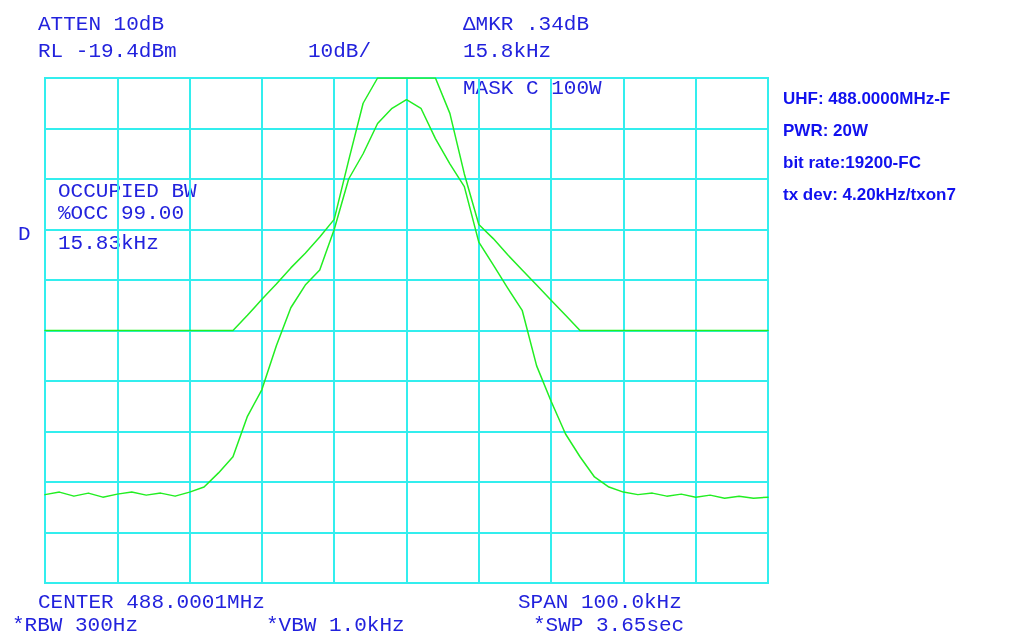  I want to click on text: D, so click(24, 234).